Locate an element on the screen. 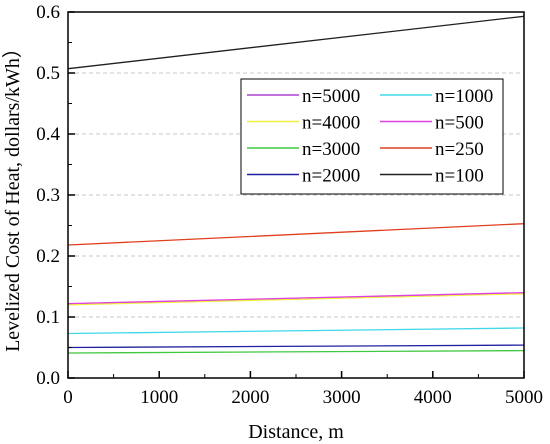 This screenshot has width=550, height=444. y-tick-label: 0.5 is located at coordinates (48, 73).